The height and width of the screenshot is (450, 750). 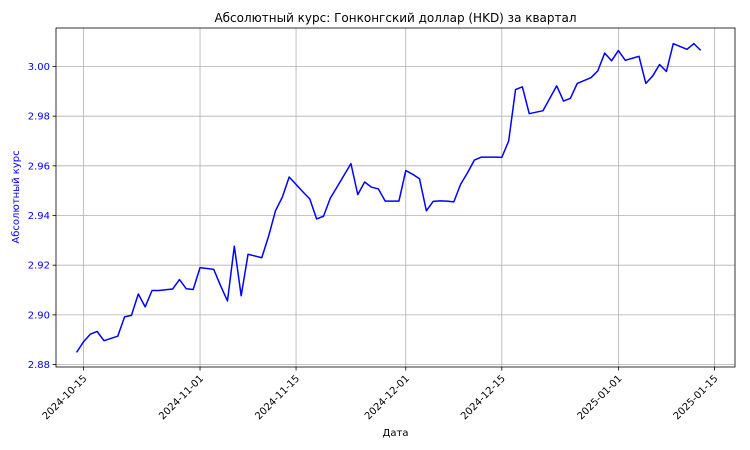 What do you see at coordinates (39, 365) in the screenshot?
I see `y-tick-label: 2.88` at bounding box center [39, 365].